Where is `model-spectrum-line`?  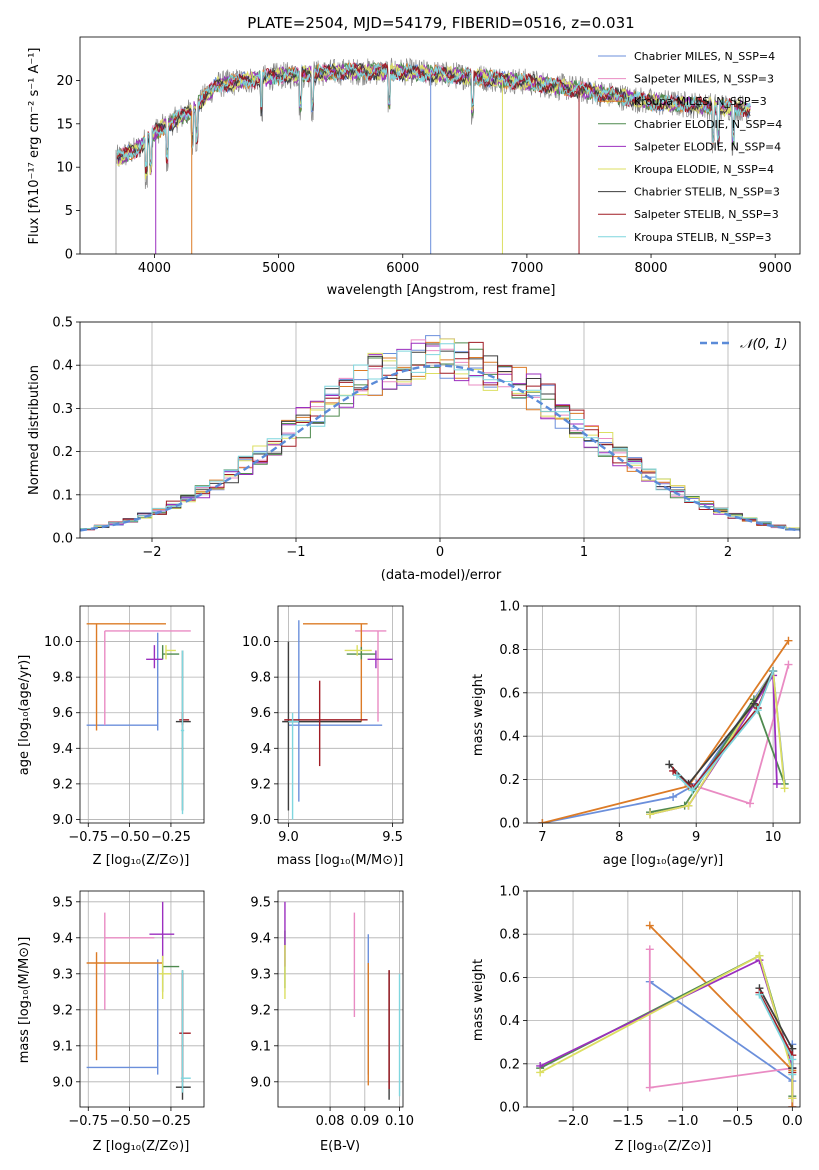
model-spectrum-line is located at coordinates (433, 115).